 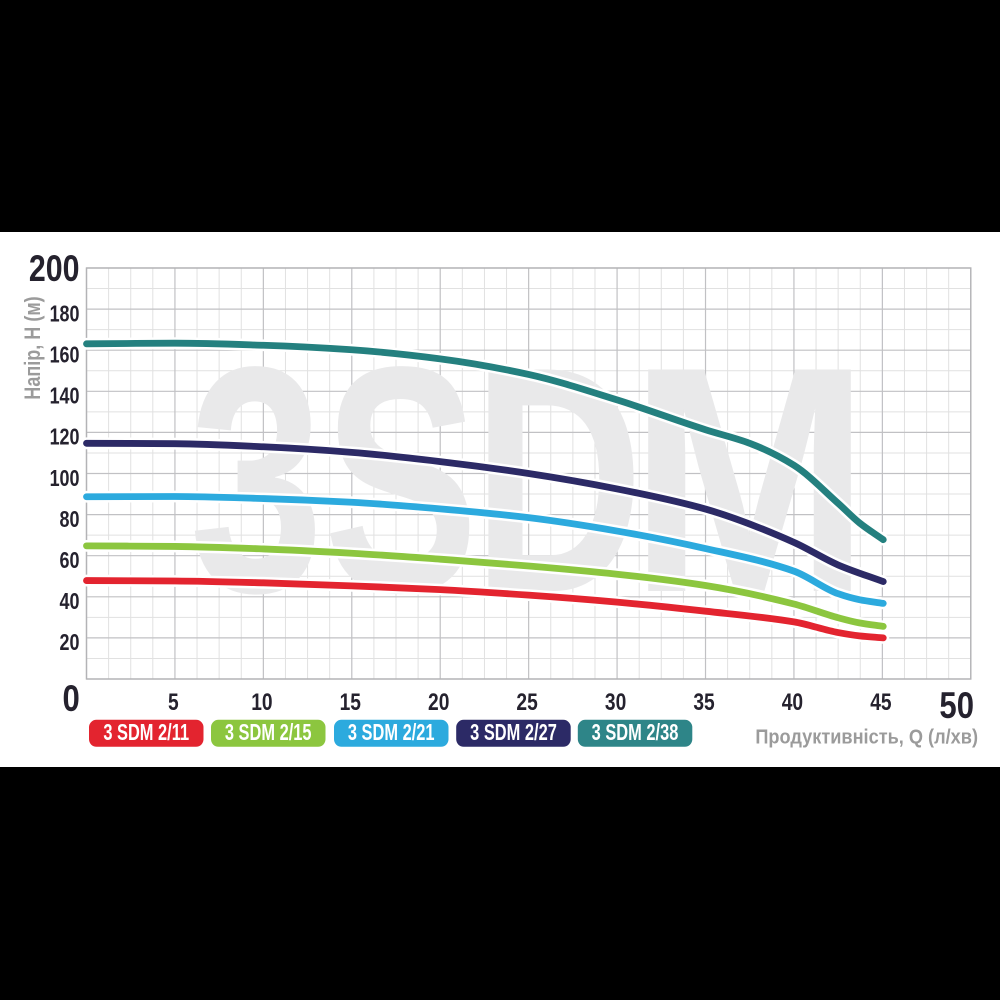 What do you see at coordinates (513, 732) in the screenshot?
I see `svg-text: 3 SDM 2/27` at bounding box center [513, 732].